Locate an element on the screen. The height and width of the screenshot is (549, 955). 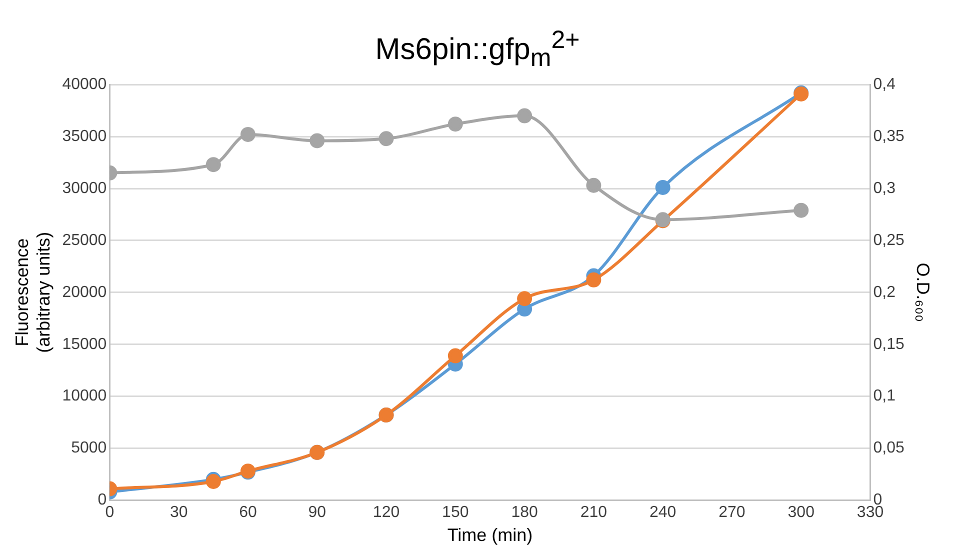
x-tick-label: 180 is located at coordinates (524, 513).